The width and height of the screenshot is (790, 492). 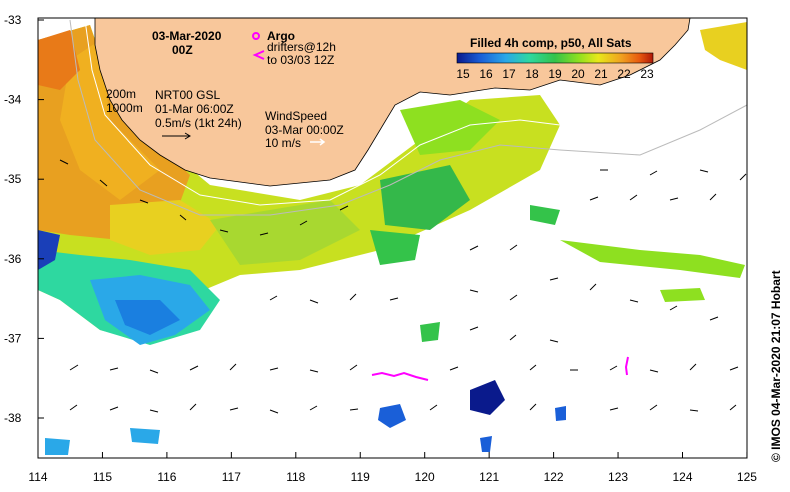 I want to click on colorbar-tick-label: 15, so click(x=463, y=74).